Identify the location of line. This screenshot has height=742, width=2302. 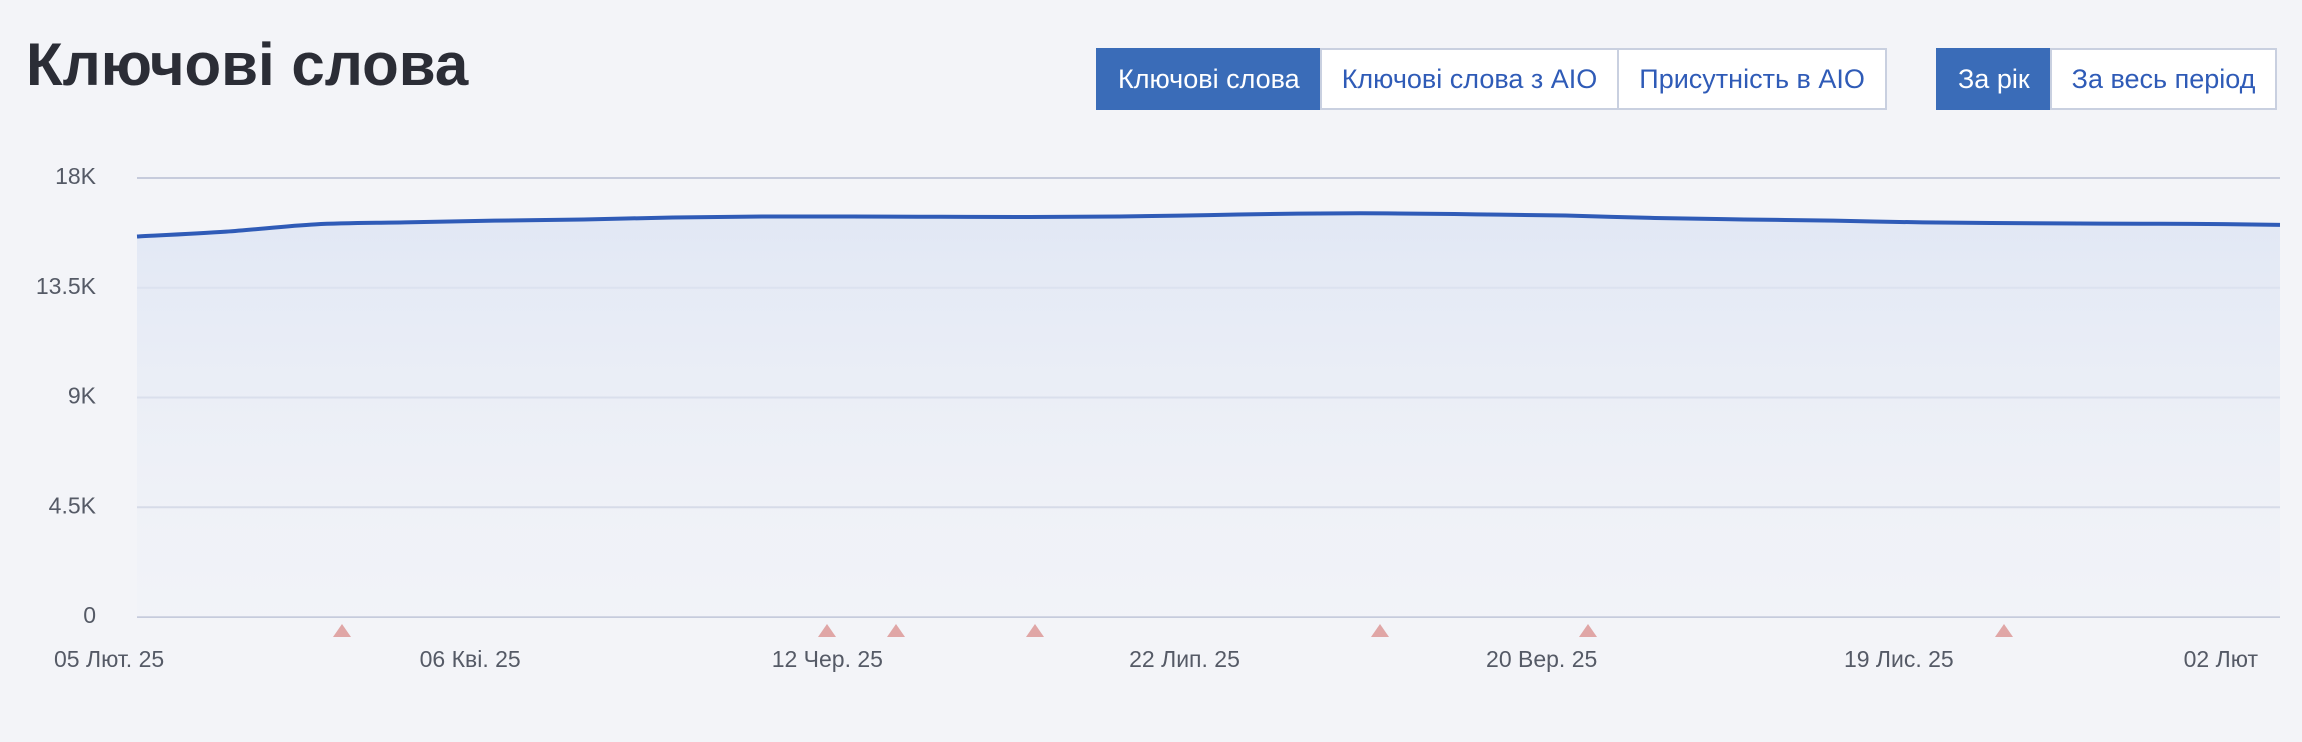
(1208, 225).